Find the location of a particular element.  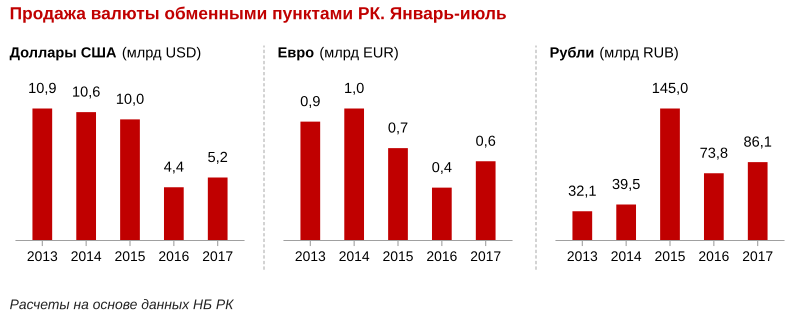

data-label: 10,9 is located at coordinates (42, 88).